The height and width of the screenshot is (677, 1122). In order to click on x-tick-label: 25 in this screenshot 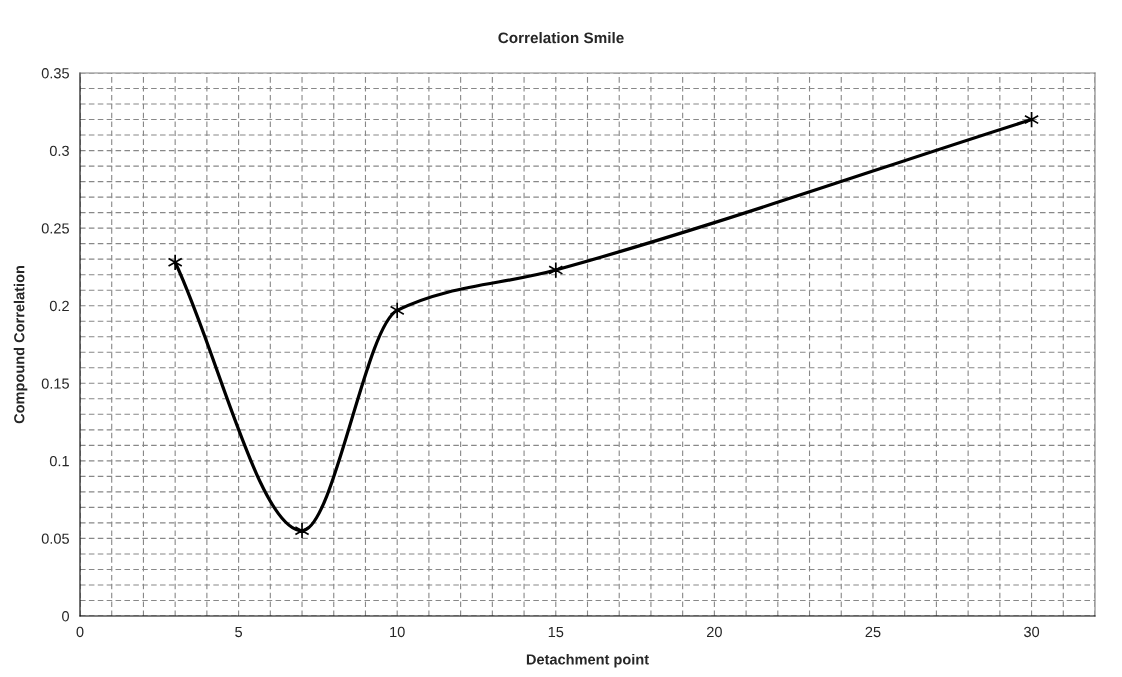, I will do `click(873, 632)`.